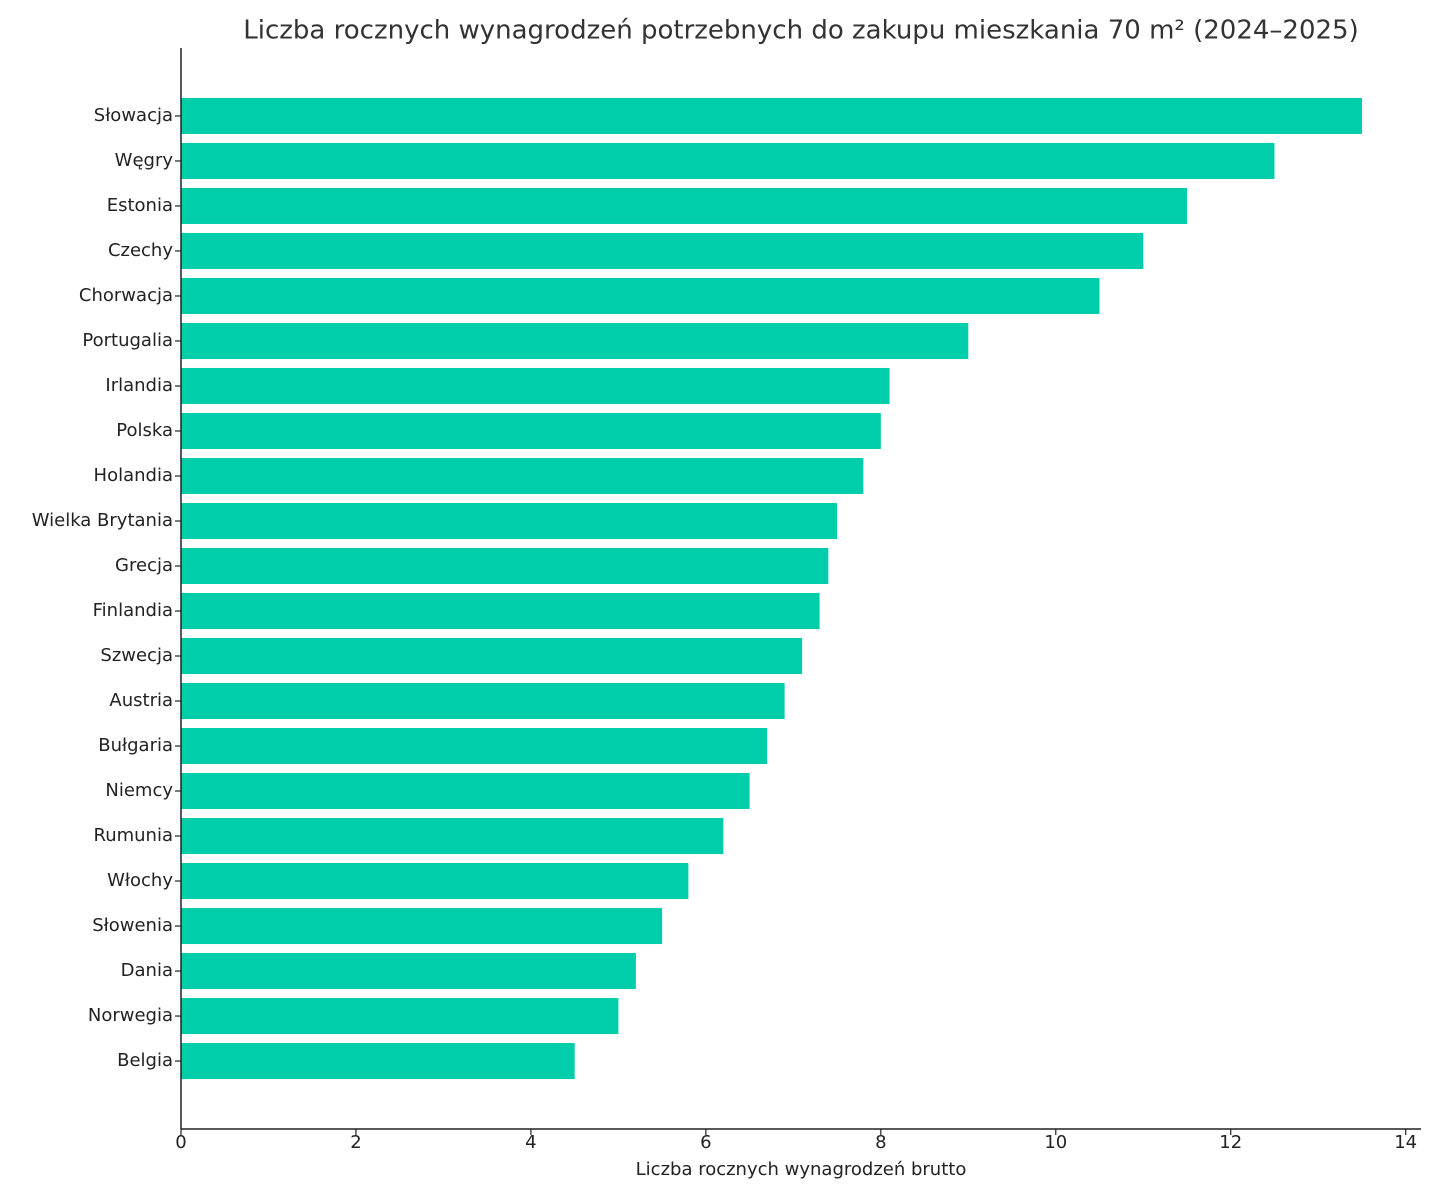 The width and height of the screenshot is (1440, 1200). I want to click on x-axis-label: Liczba rocznych wynagrodzeń brutto, so click(801, 1169).